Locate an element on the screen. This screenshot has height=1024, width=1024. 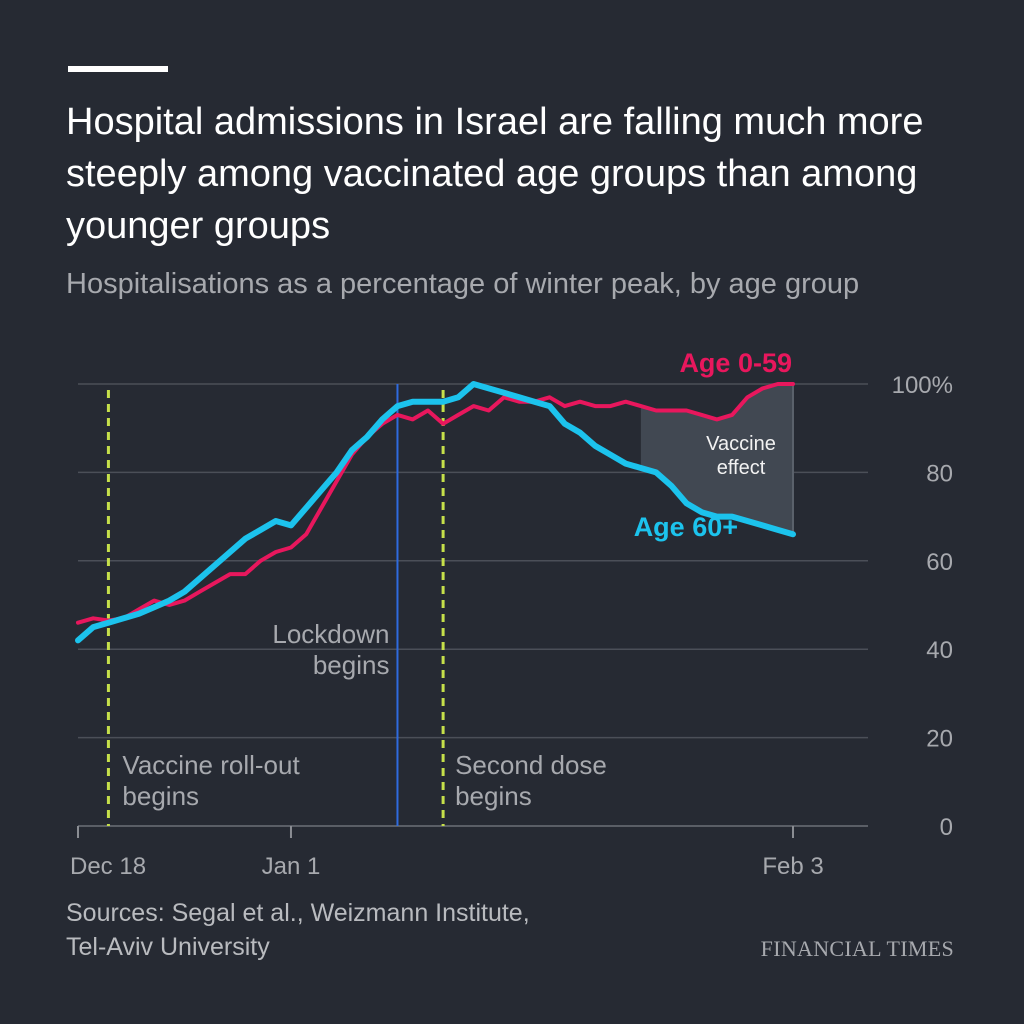
source-line-2: Tel-Aviv University is located at coordinates (168, 947).